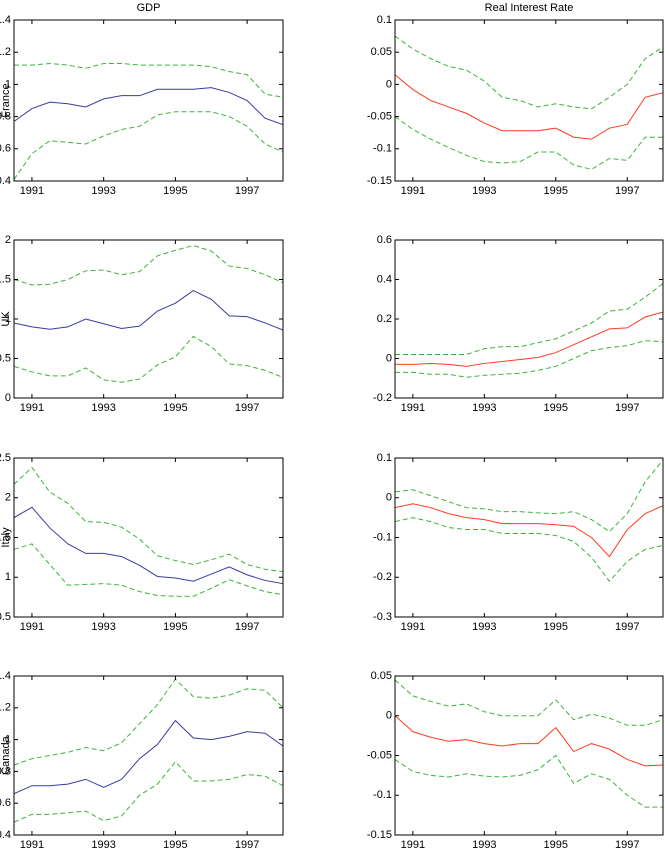 The image size is (665, 854). Describe the element at coordinates (149, 8) in the screenshot. I see `chart-title: GDP` at that location.